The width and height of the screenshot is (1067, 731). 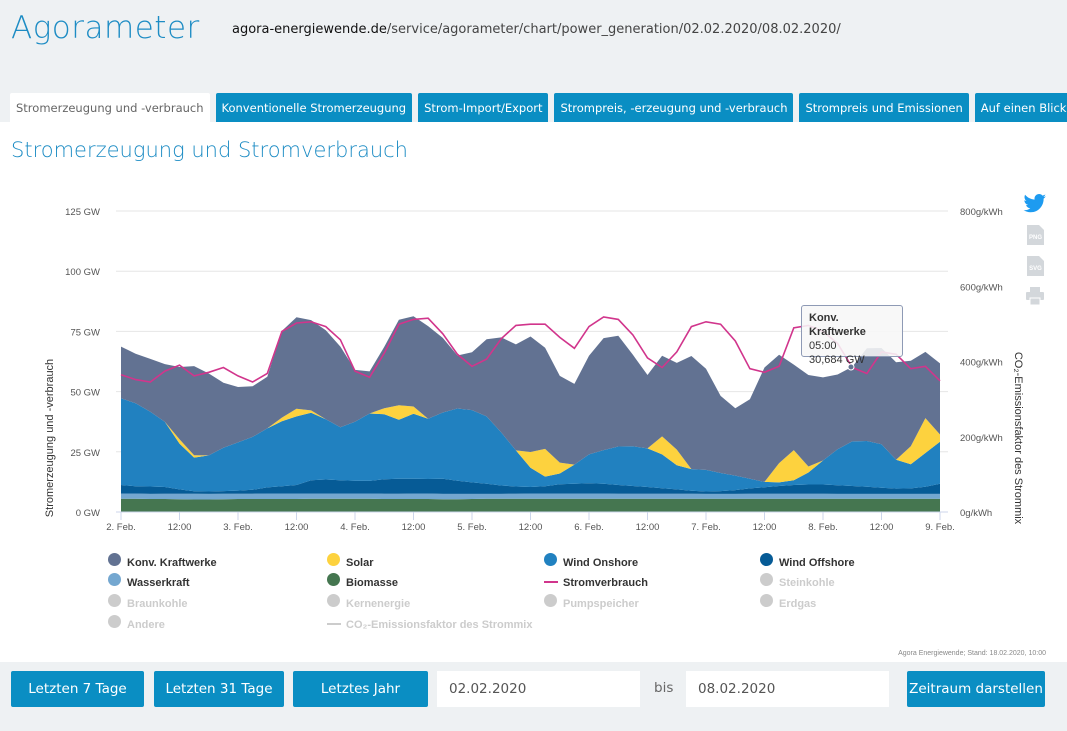 What do you see at coordinates (146, 625) in the screenshot?
I see `legend-label: Andere` at bounding box center [146, 625].